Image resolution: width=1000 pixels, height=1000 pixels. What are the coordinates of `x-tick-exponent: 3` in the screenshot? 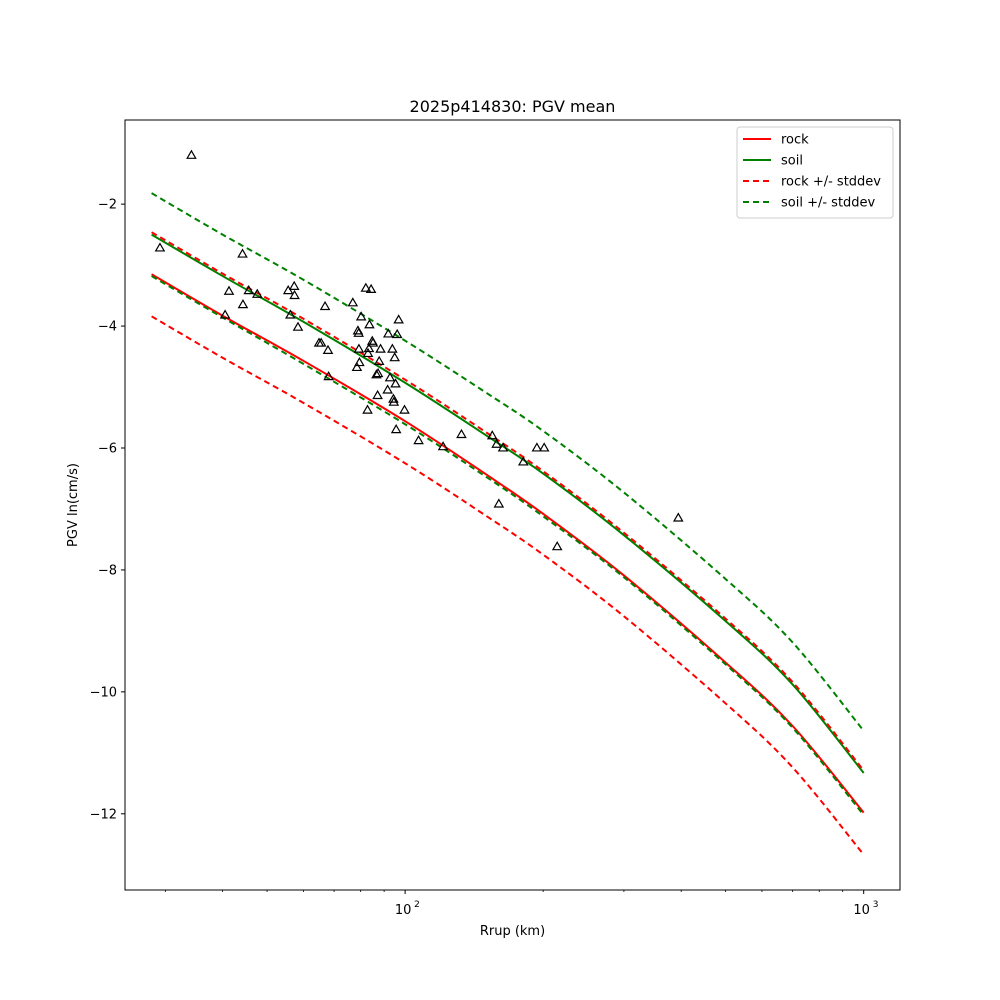 It's located at (876, 905).